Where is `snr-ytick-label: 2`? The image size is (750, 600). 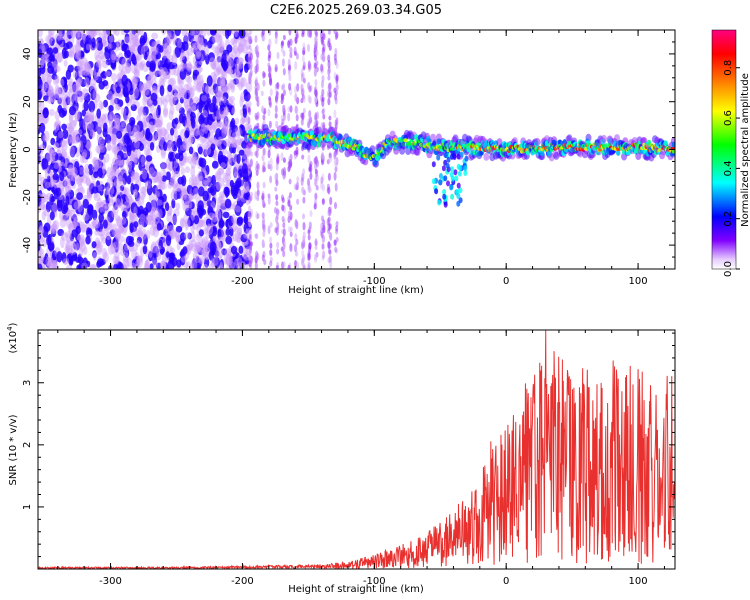
snr-ytick-label: 2 is located at coordinates (27, 445).